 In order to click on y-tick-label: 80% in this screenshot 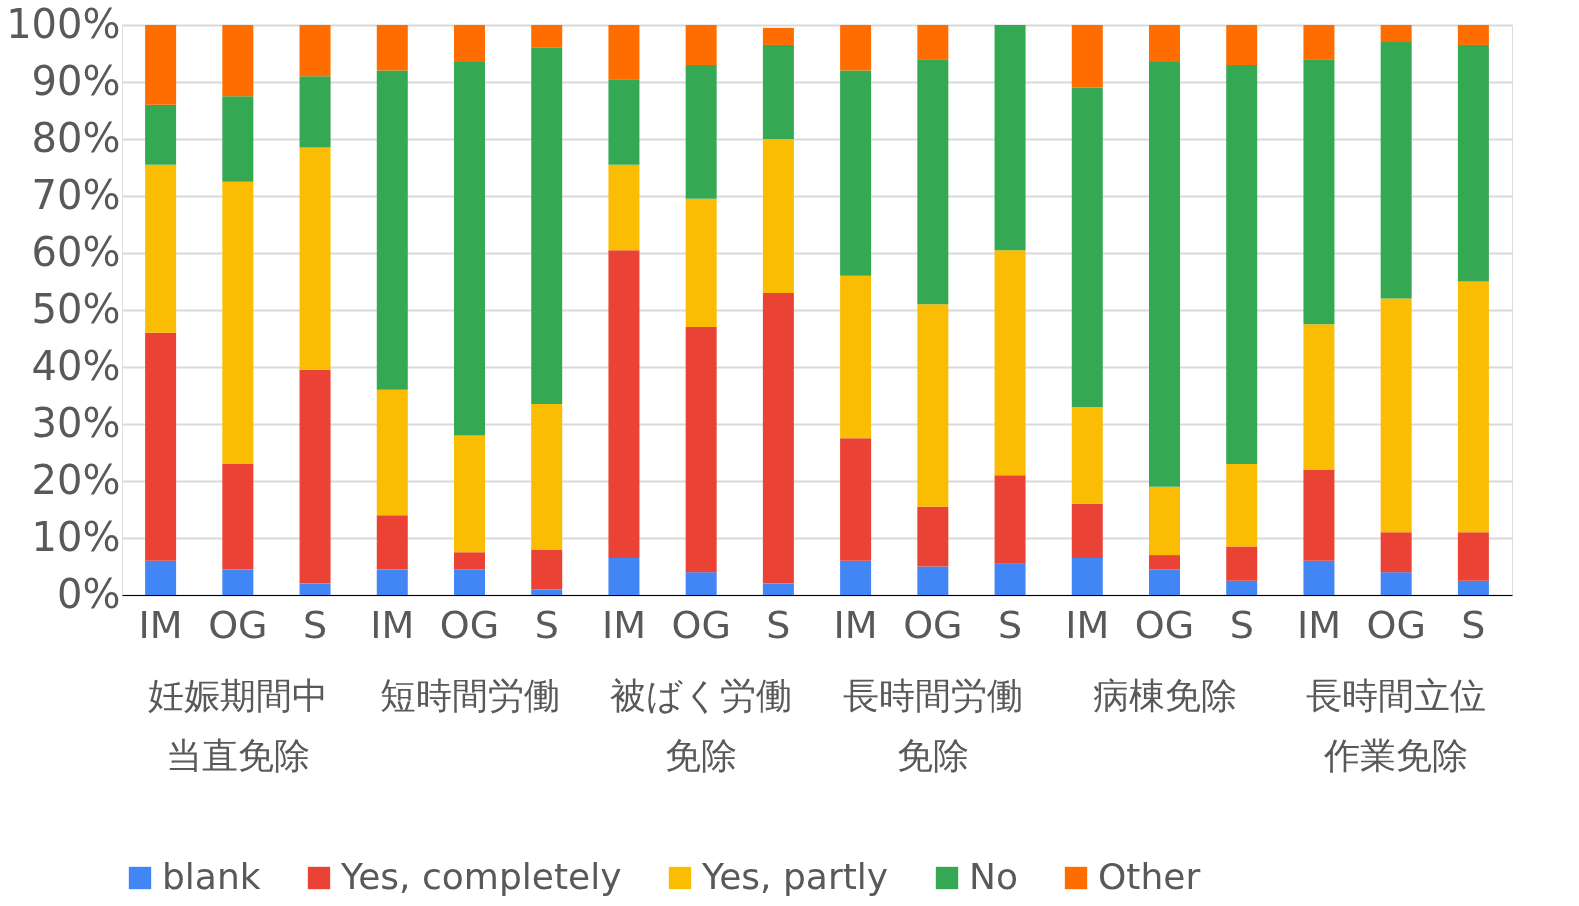, I will do `click(76, 137)`.